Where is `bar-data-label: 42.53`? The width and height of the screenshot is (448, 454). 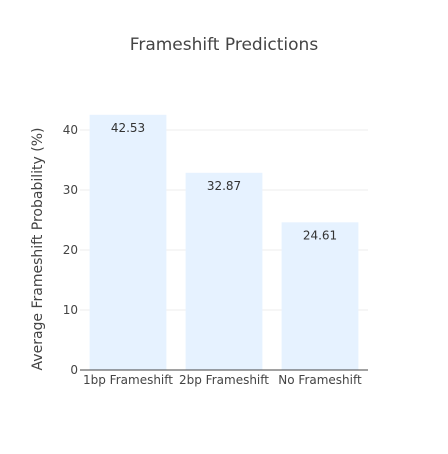
bar-data-label: 42.53 is located at coordinates (128, 128).